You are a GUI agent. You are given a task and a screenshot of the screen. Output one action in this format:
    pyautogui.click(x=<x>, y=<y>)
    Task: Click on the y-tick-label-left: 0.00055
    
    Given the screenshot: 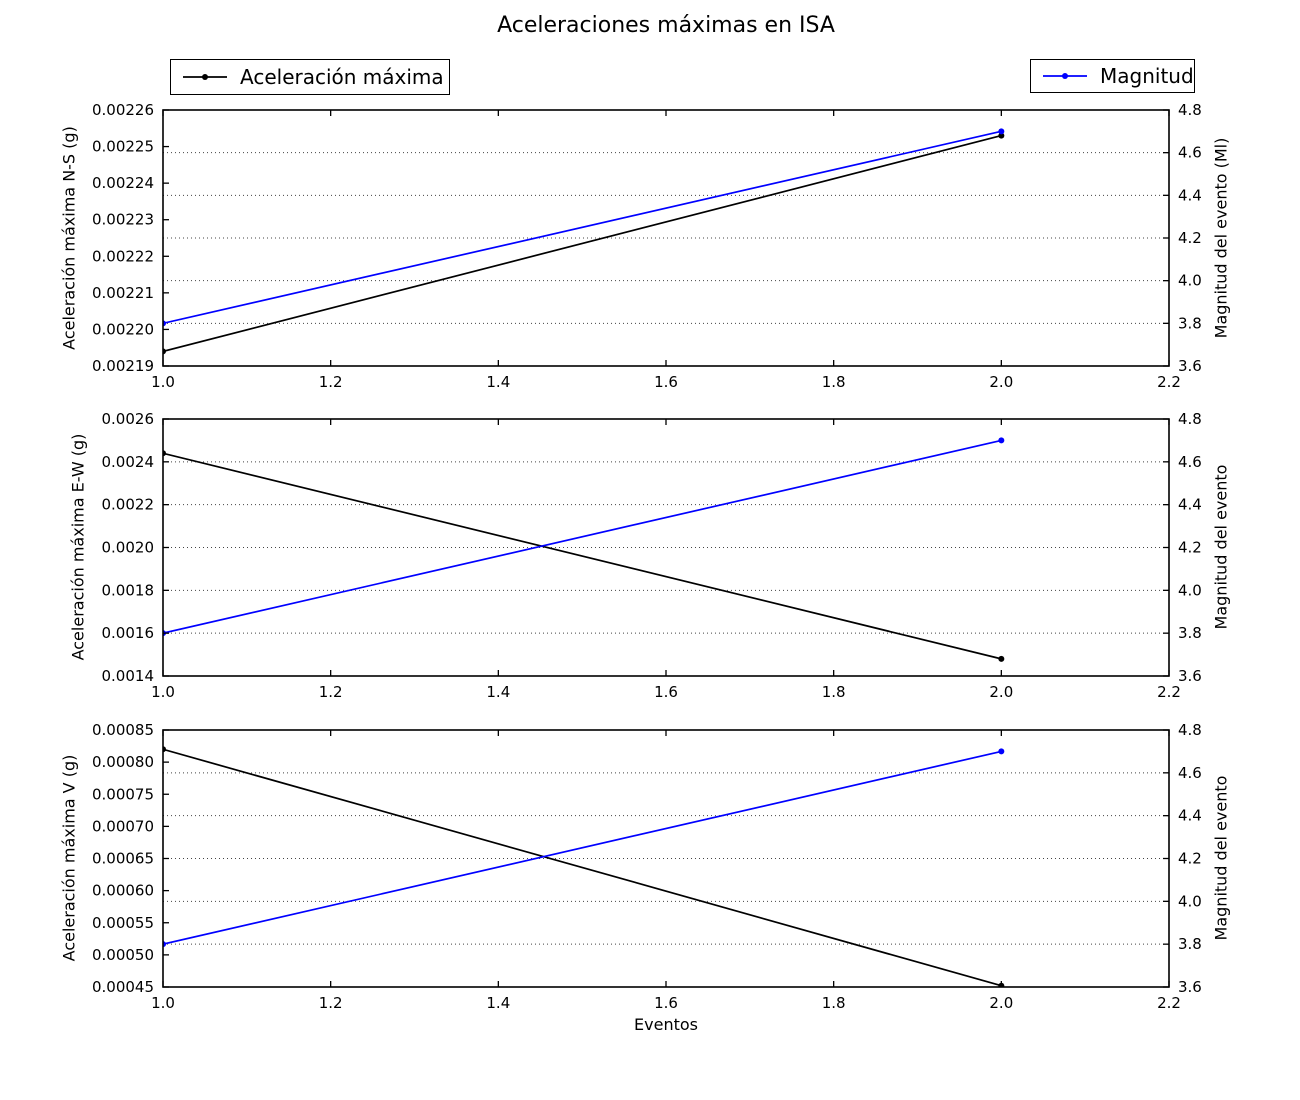 What is the action you would take?
    pyautogui.click(x=123, y=923)
    